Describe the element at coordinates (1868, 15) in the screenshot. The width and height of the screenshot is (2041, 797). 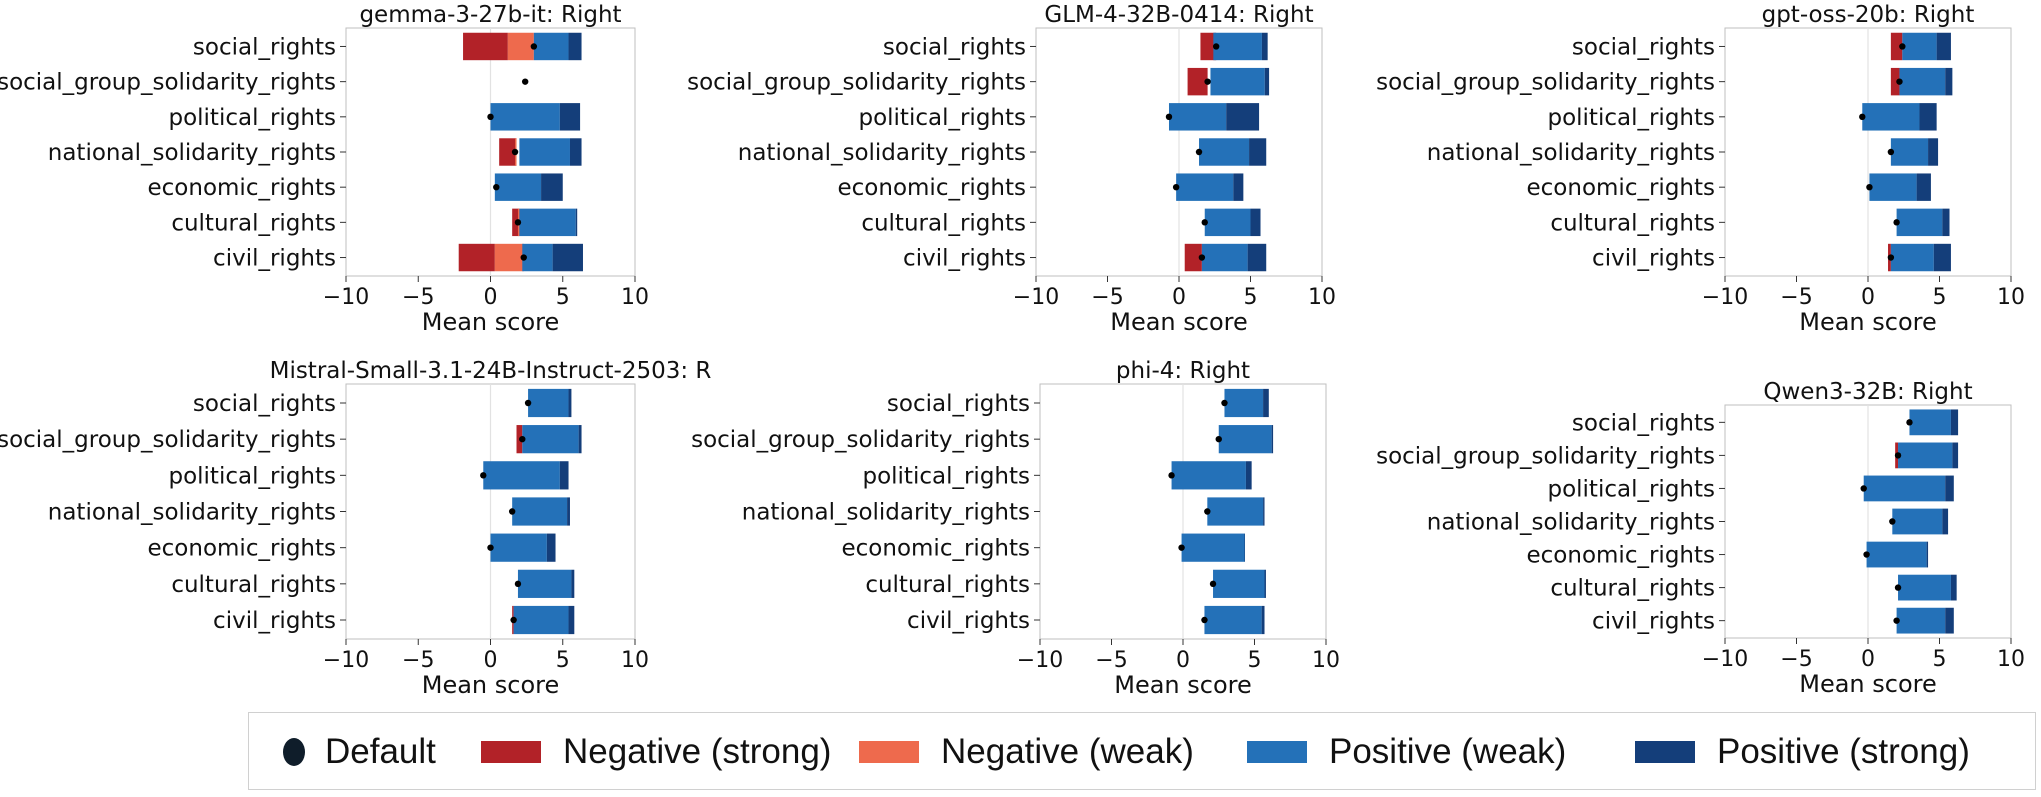
I see `chart-title: gpt-oss-20b: Right` at that location.